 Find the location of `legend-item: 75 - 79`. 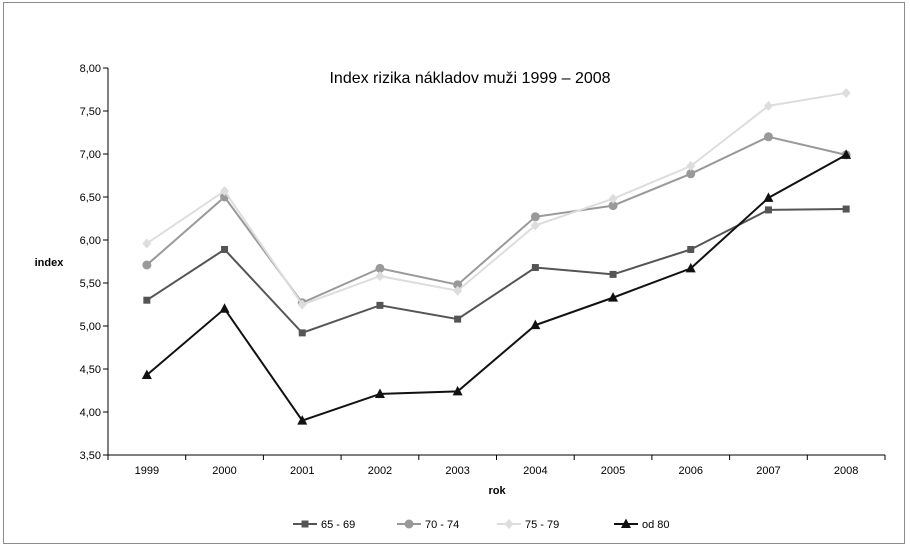

legend-item: 75 - 79 is located at coordinates (528, 525).